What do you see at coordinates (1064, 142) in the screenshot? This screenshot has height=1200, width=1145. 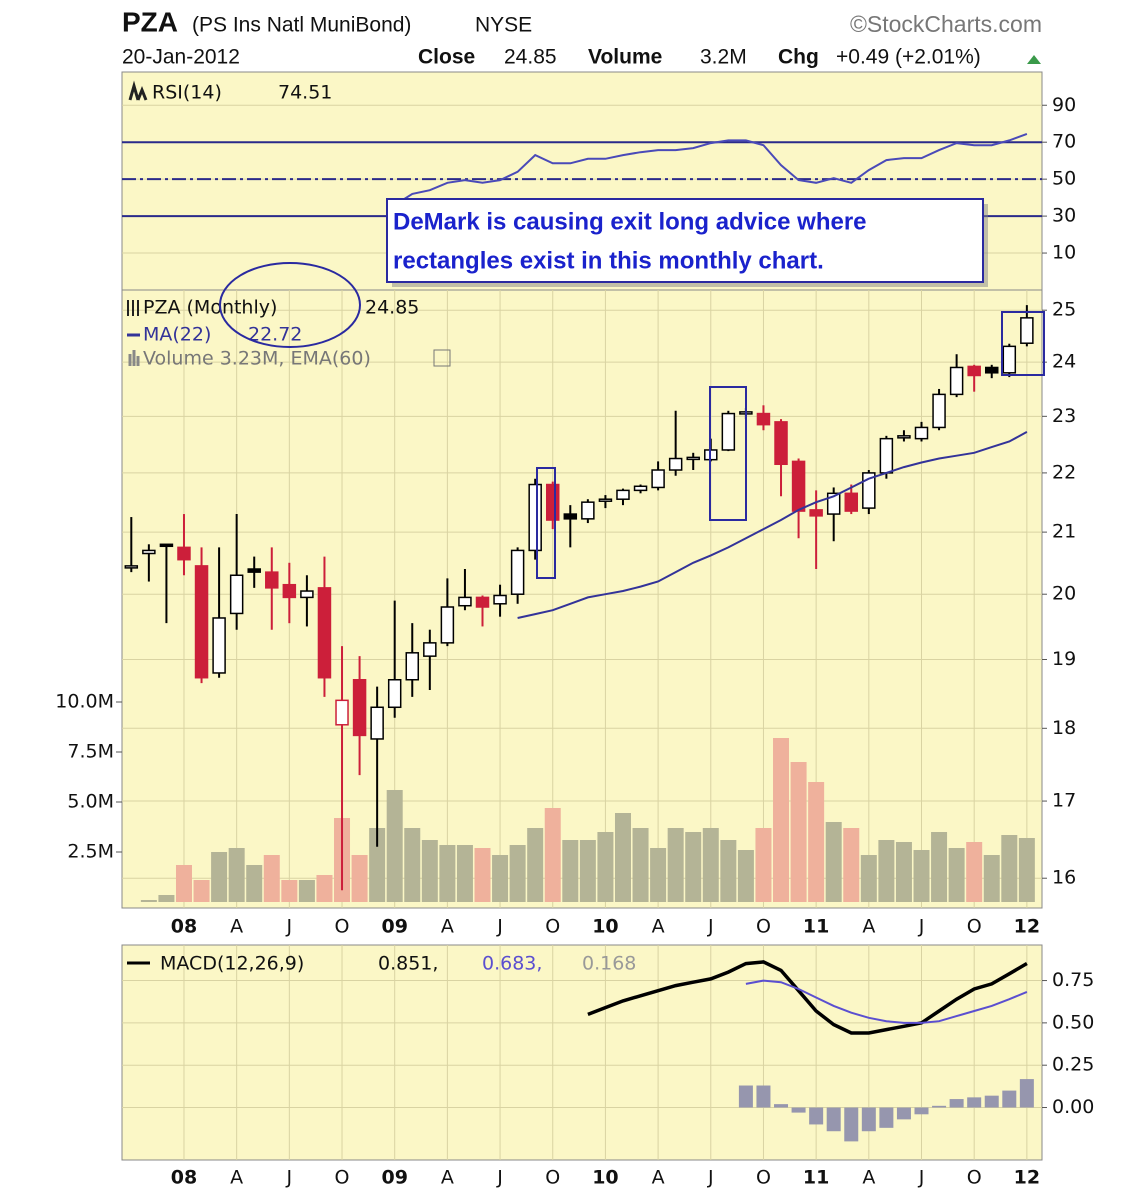 I see `y-tick-label: 70` at bounding box center [1064, 142].